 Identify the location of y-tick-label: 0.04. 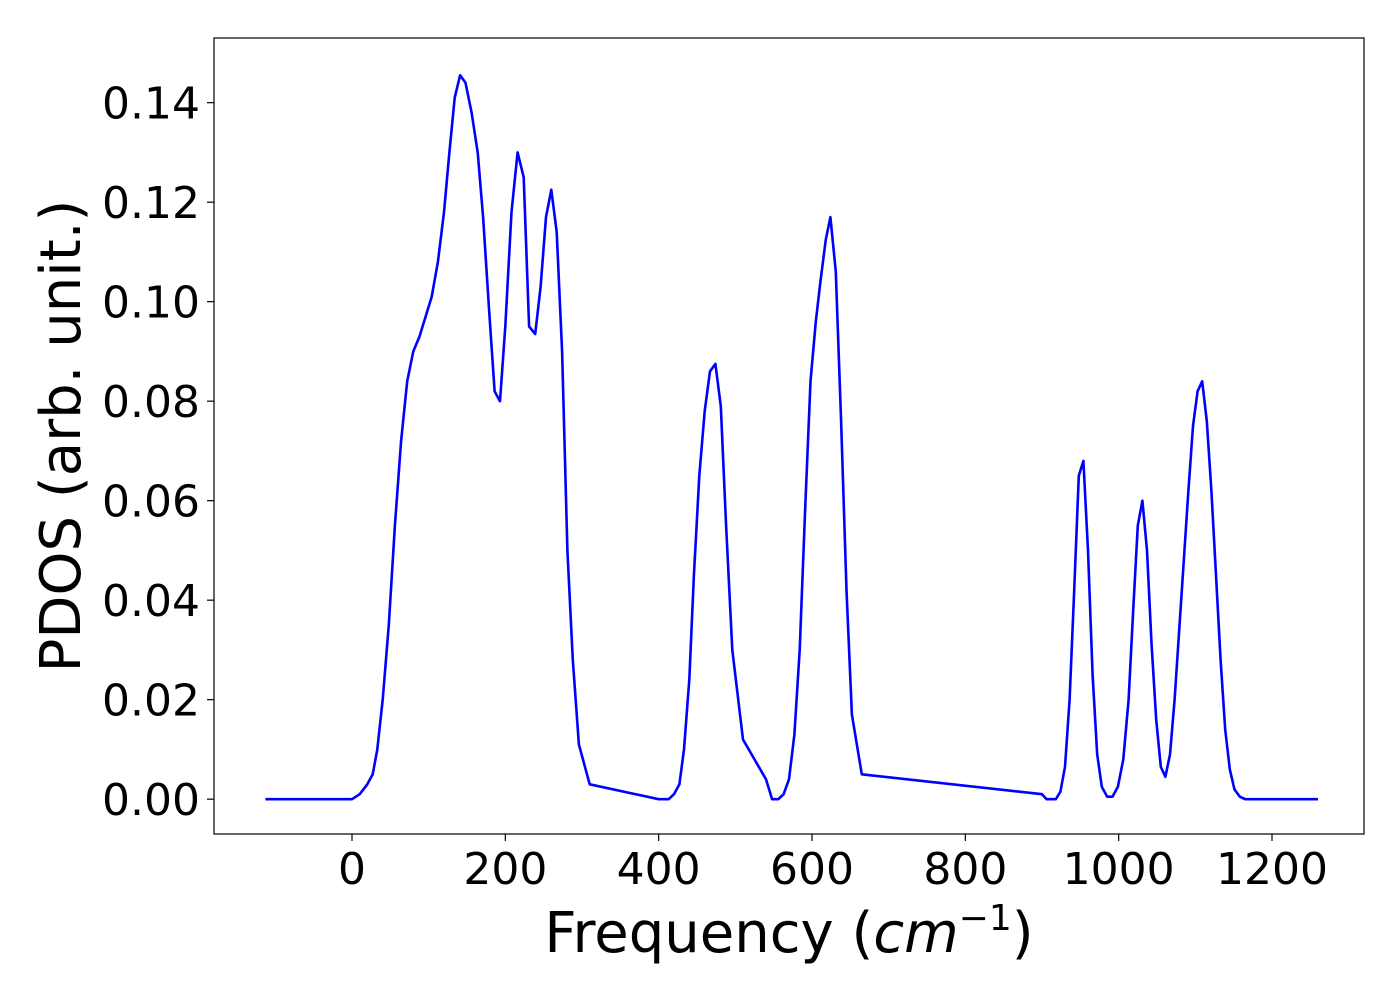
(151, 601).